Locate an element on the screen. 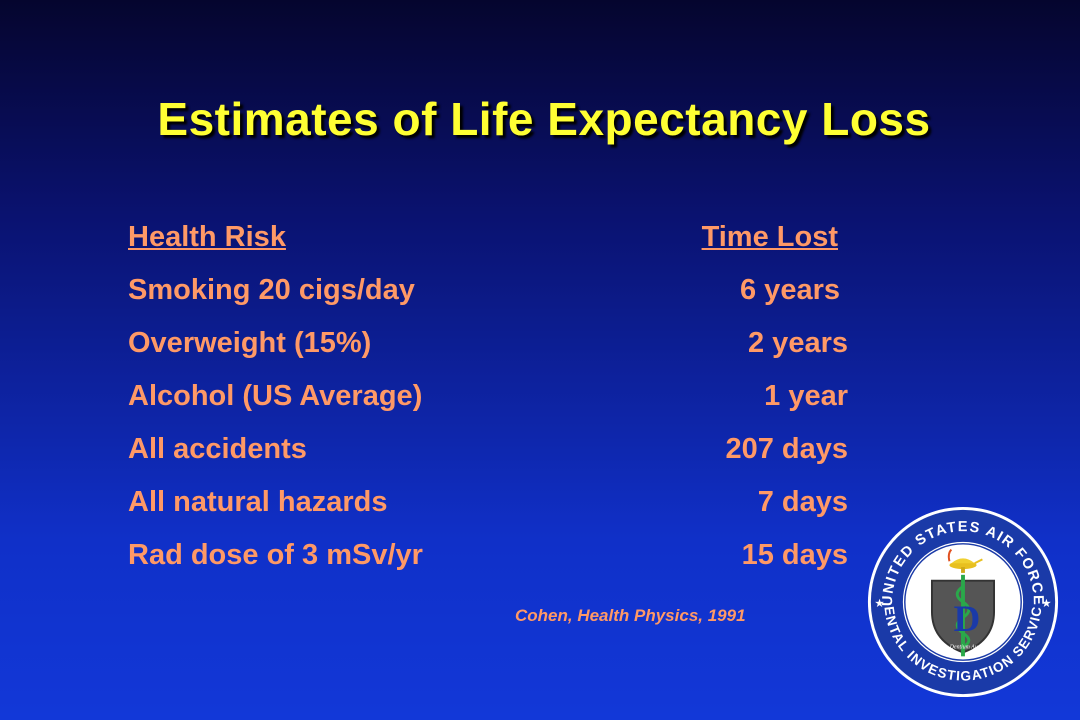  table-row: Overweight (15%) 2 years is located at coordinates (488, 350).